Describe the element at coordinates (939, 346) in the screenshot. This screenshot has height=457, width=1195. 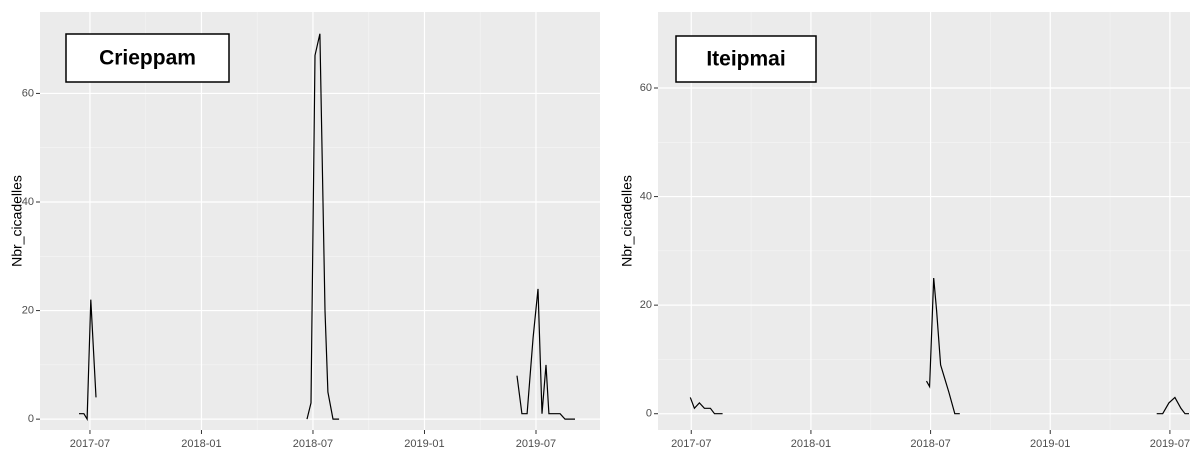
I see `line` at that location.